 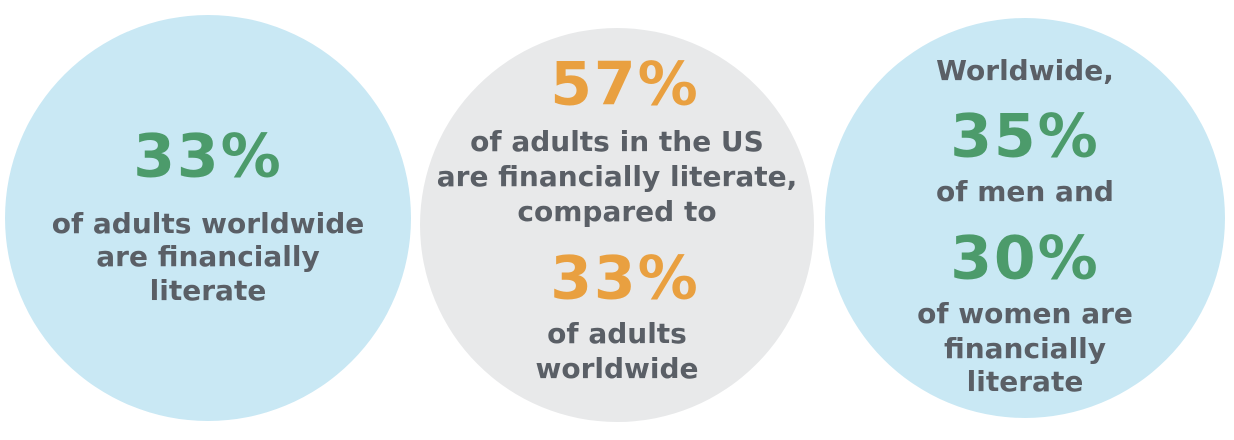 What do you see at coordinates (616, 211) in the screenshot?
I see `caption-line: compared to` at bounding box center [616, 211].